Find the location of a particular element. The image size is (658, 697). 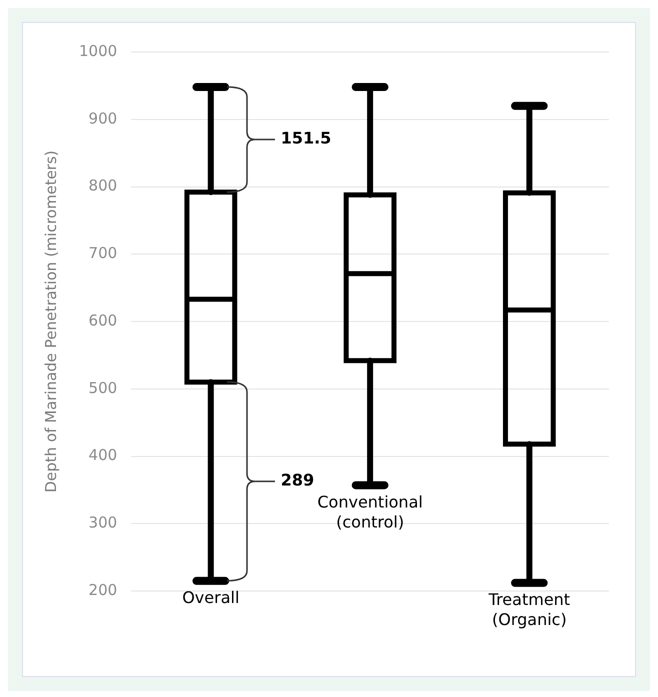

x-tick-label: Treatment (Organic) is located at coordinates (529, 610).